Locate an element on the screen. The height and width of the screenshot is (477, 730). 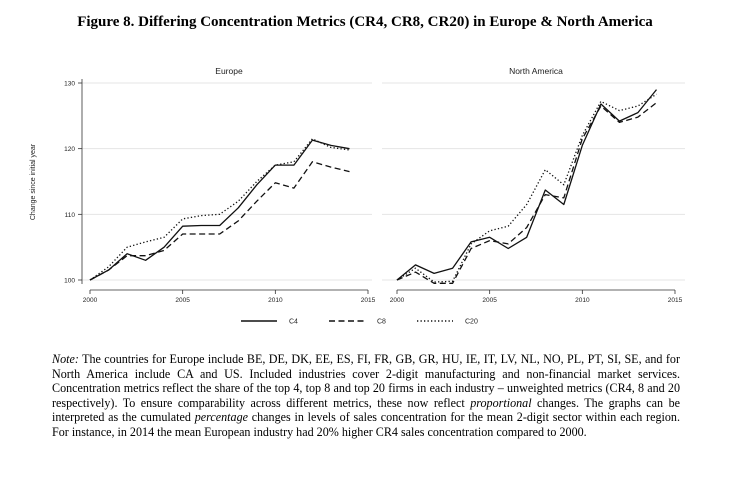
y-axis-label: Change since initial year is located at coordinates (33, 181).